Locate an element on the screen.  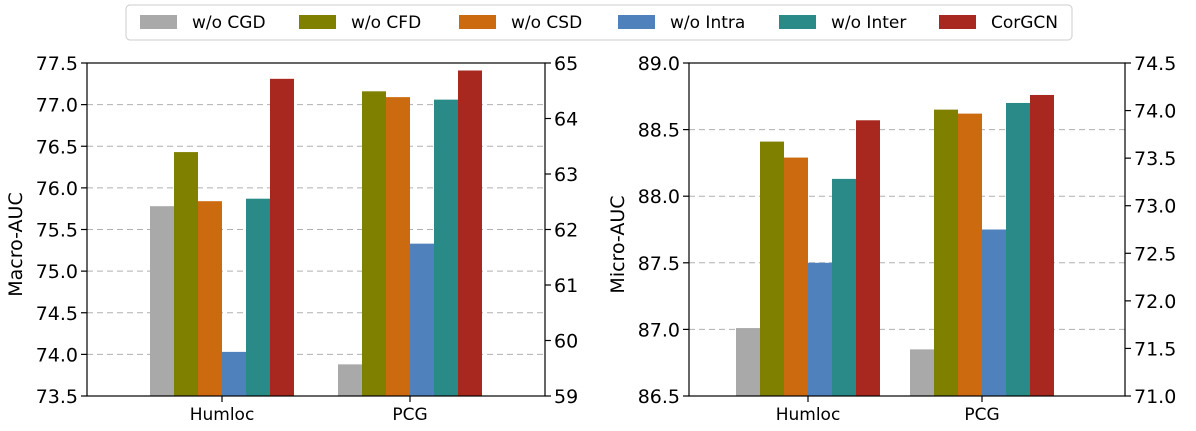
legend-label: w/o CSD is located at coordinates (546, 23).